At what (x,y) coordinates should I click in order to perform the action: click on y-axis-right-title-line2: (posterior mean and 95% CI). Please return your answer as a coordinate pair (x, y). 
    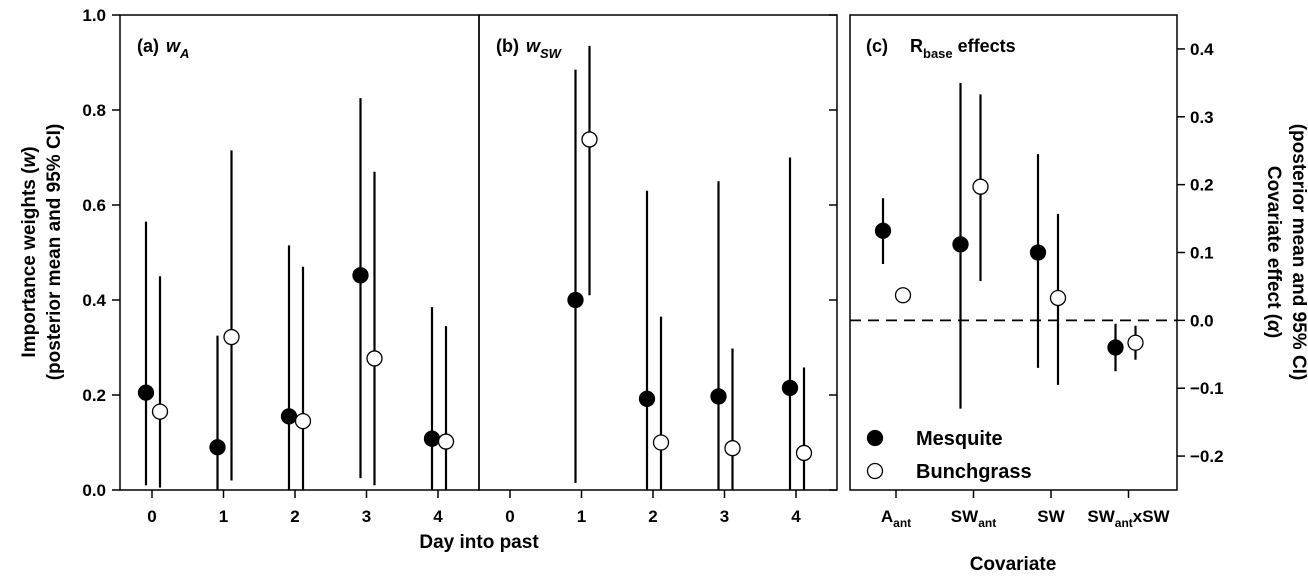
    Looking at the image, I should click on (1298, 252).